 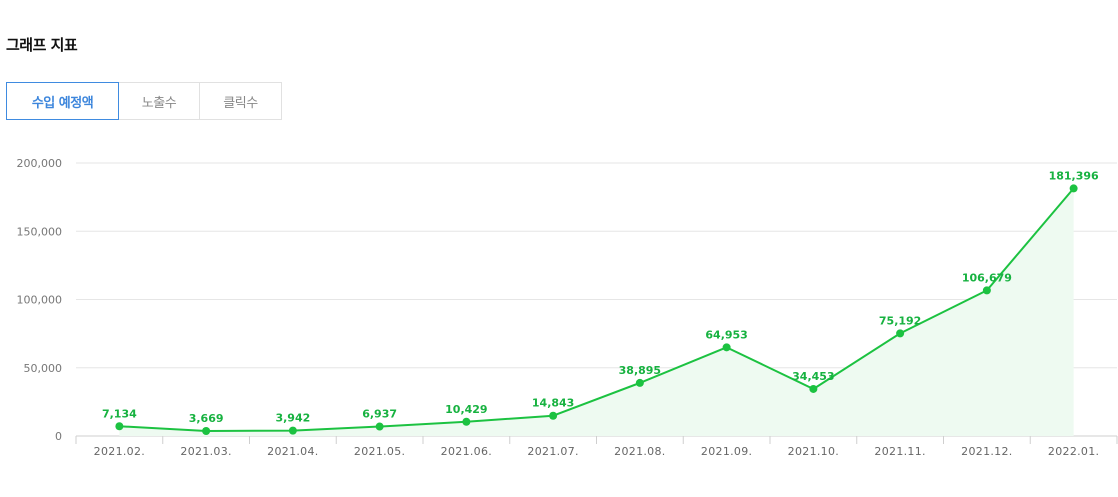 What do you see at coordinates (40, 231) in the screenshot?
I see `y-tick-label: 150,000` at bounding box center [40, 231].